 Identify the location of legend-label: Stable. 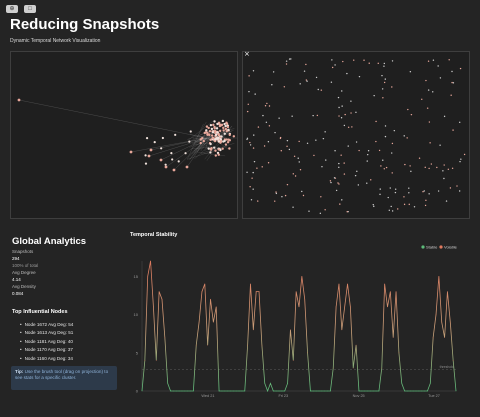
(432, 247).